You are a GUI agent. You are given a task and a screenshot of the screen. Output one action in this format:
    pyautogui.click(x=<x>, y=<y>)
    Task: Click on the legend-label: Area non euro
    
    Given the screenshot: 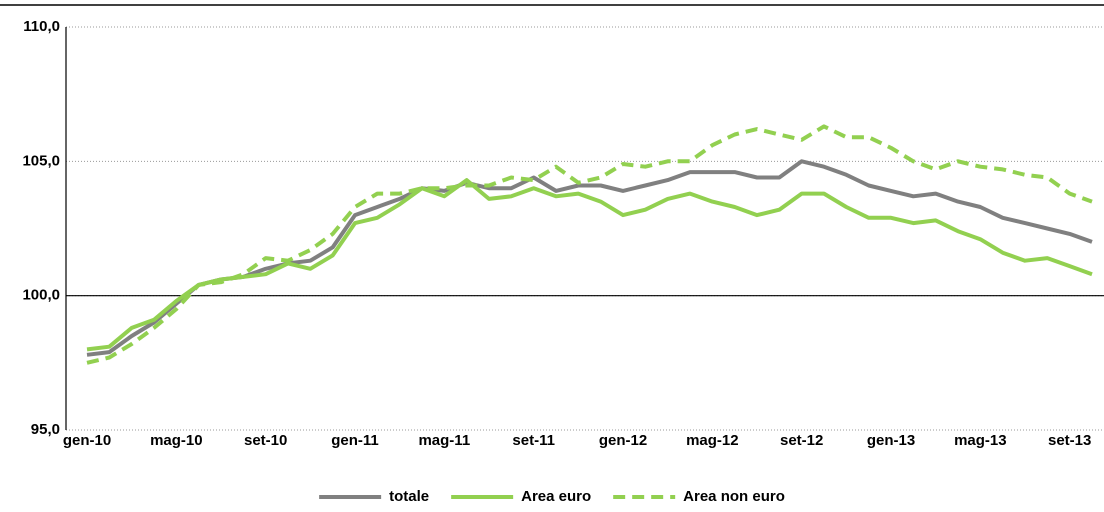 What is the action you would take?
    pyautogui.click(x=734, y=496)
    